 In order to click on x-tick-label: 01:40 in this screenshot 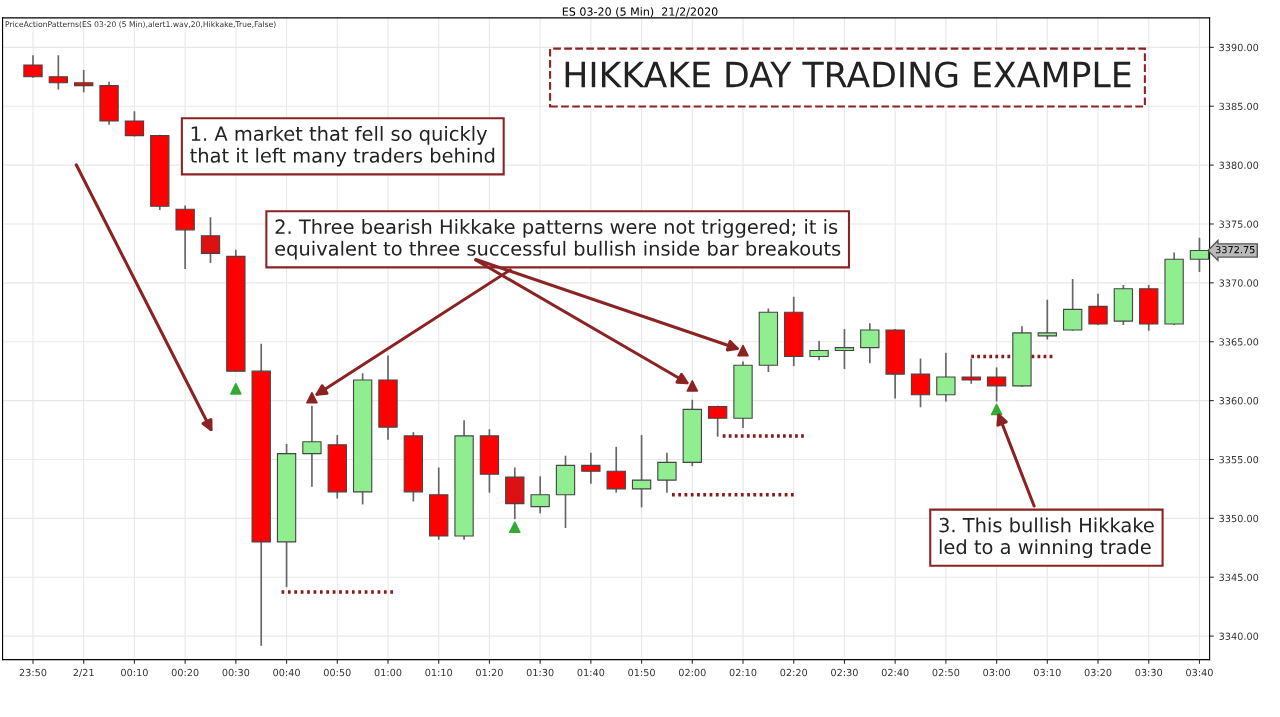, I will do `click(591, 672)`.